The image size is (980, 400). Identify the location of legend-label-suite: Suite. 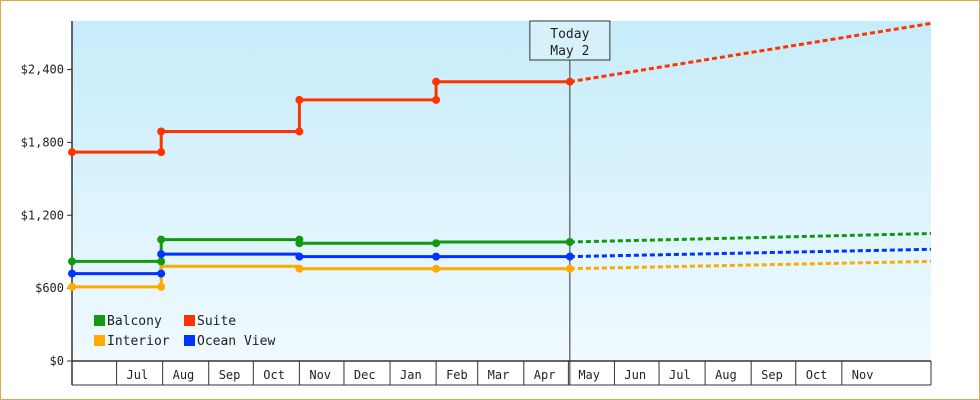
(216, 321).